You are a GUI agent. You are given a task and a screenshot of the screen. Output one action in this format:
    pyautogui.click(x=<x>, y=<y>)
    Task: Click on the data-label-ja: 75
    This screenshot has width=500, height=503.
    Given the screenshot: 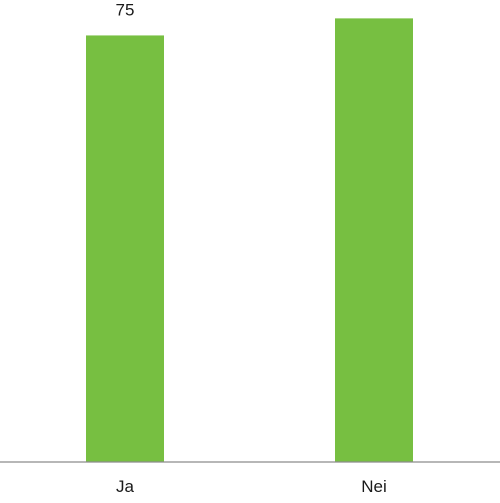 What is the action you would take?
    pyautogui.click(x=125, y=9)
    